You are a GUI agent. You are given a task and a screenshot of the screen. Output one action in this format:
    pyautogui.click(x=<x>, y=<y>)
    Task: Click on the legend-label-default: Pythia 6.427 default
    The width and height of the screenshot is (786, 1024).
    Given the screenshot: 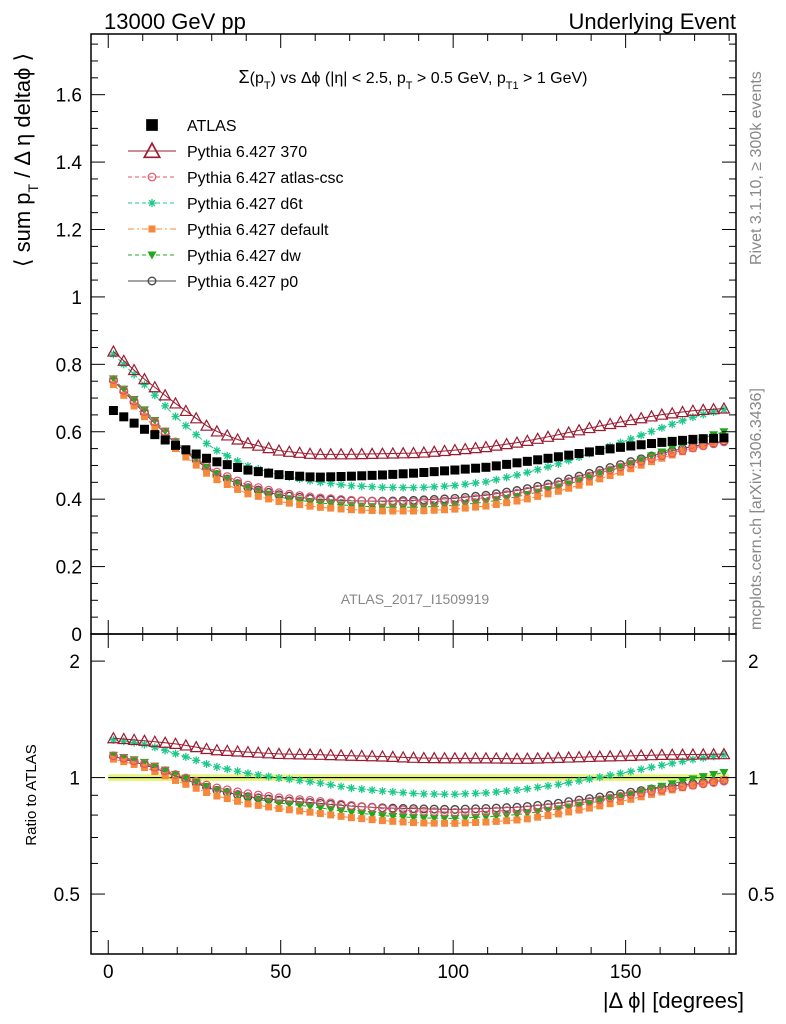 What is the action you would take?
    pyautogui.click(x=258, y=230)
    